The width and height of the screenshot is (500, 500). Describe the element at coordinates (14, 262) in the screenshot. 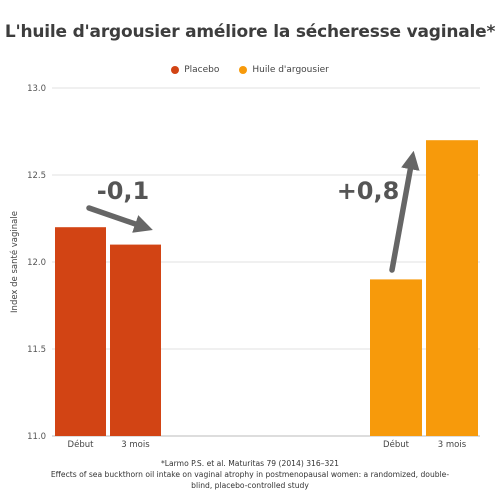

I see `y-axis-label: Index de santé vaginale` at that location.